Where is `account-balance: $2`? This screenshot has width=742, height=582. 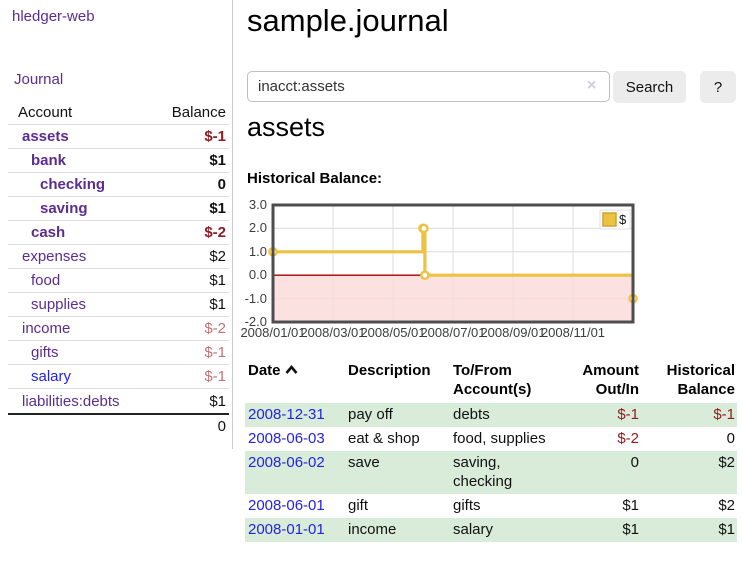
account-balance: $2 is located at coordinates (217, 256).